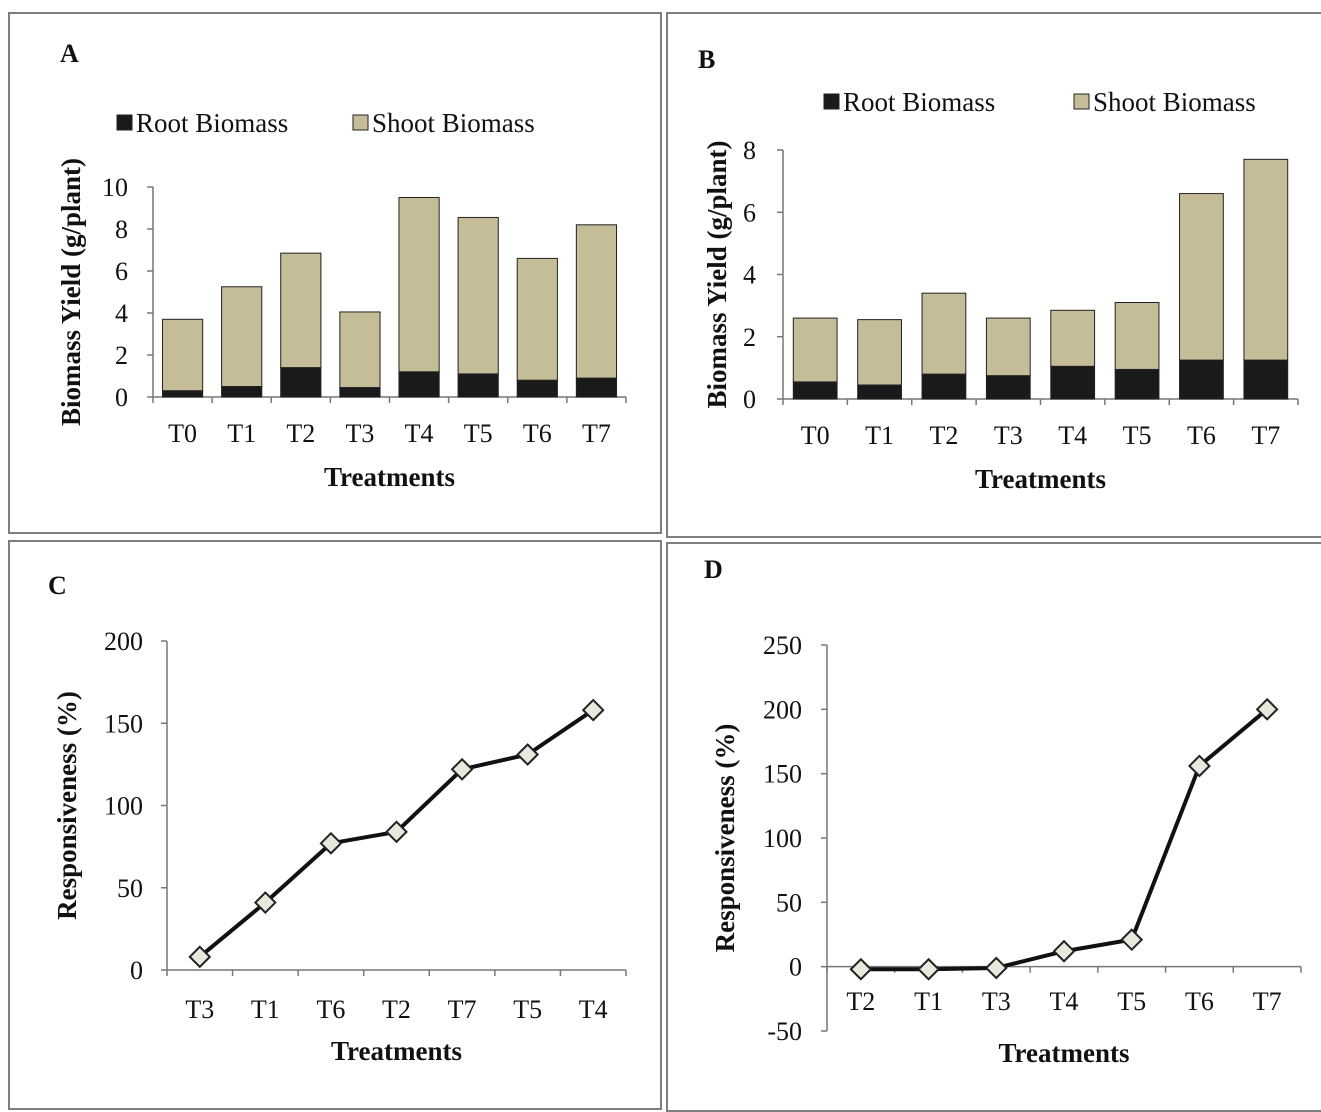  Describe the element at coordinates (1064, 839) in the screenshot. I see `series-line` at that location.